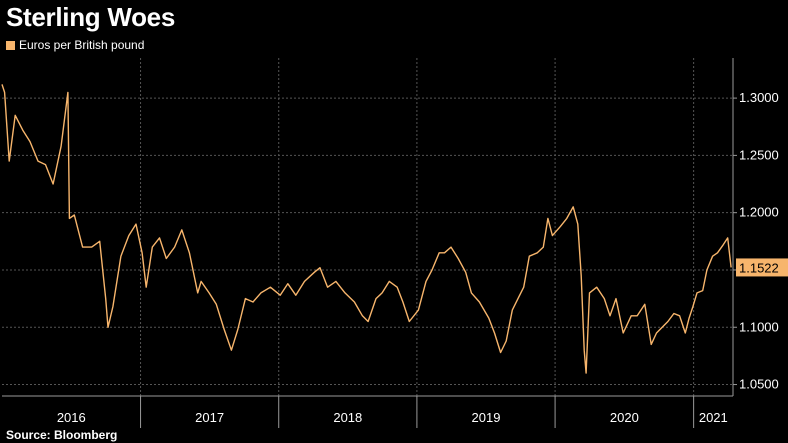 Image resolution: width=788 pixels, height=443 pixels. I want to click on y-tick-label: 1.2000, so click(759, 212).